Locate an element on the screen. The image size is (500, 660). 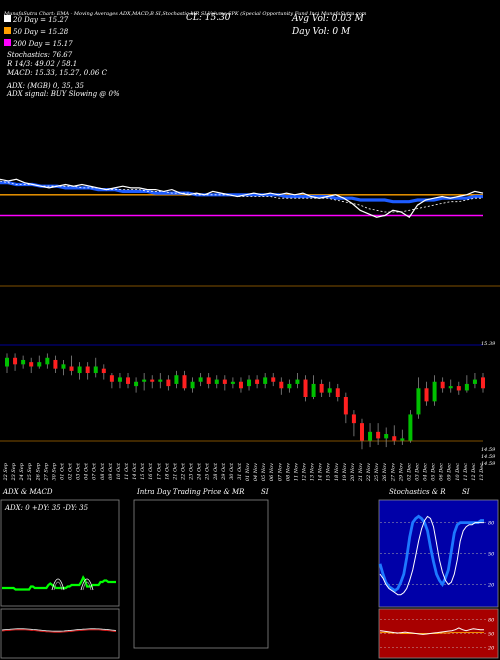
price-axis-label: 15.39 is located at coordinates (488, 344).